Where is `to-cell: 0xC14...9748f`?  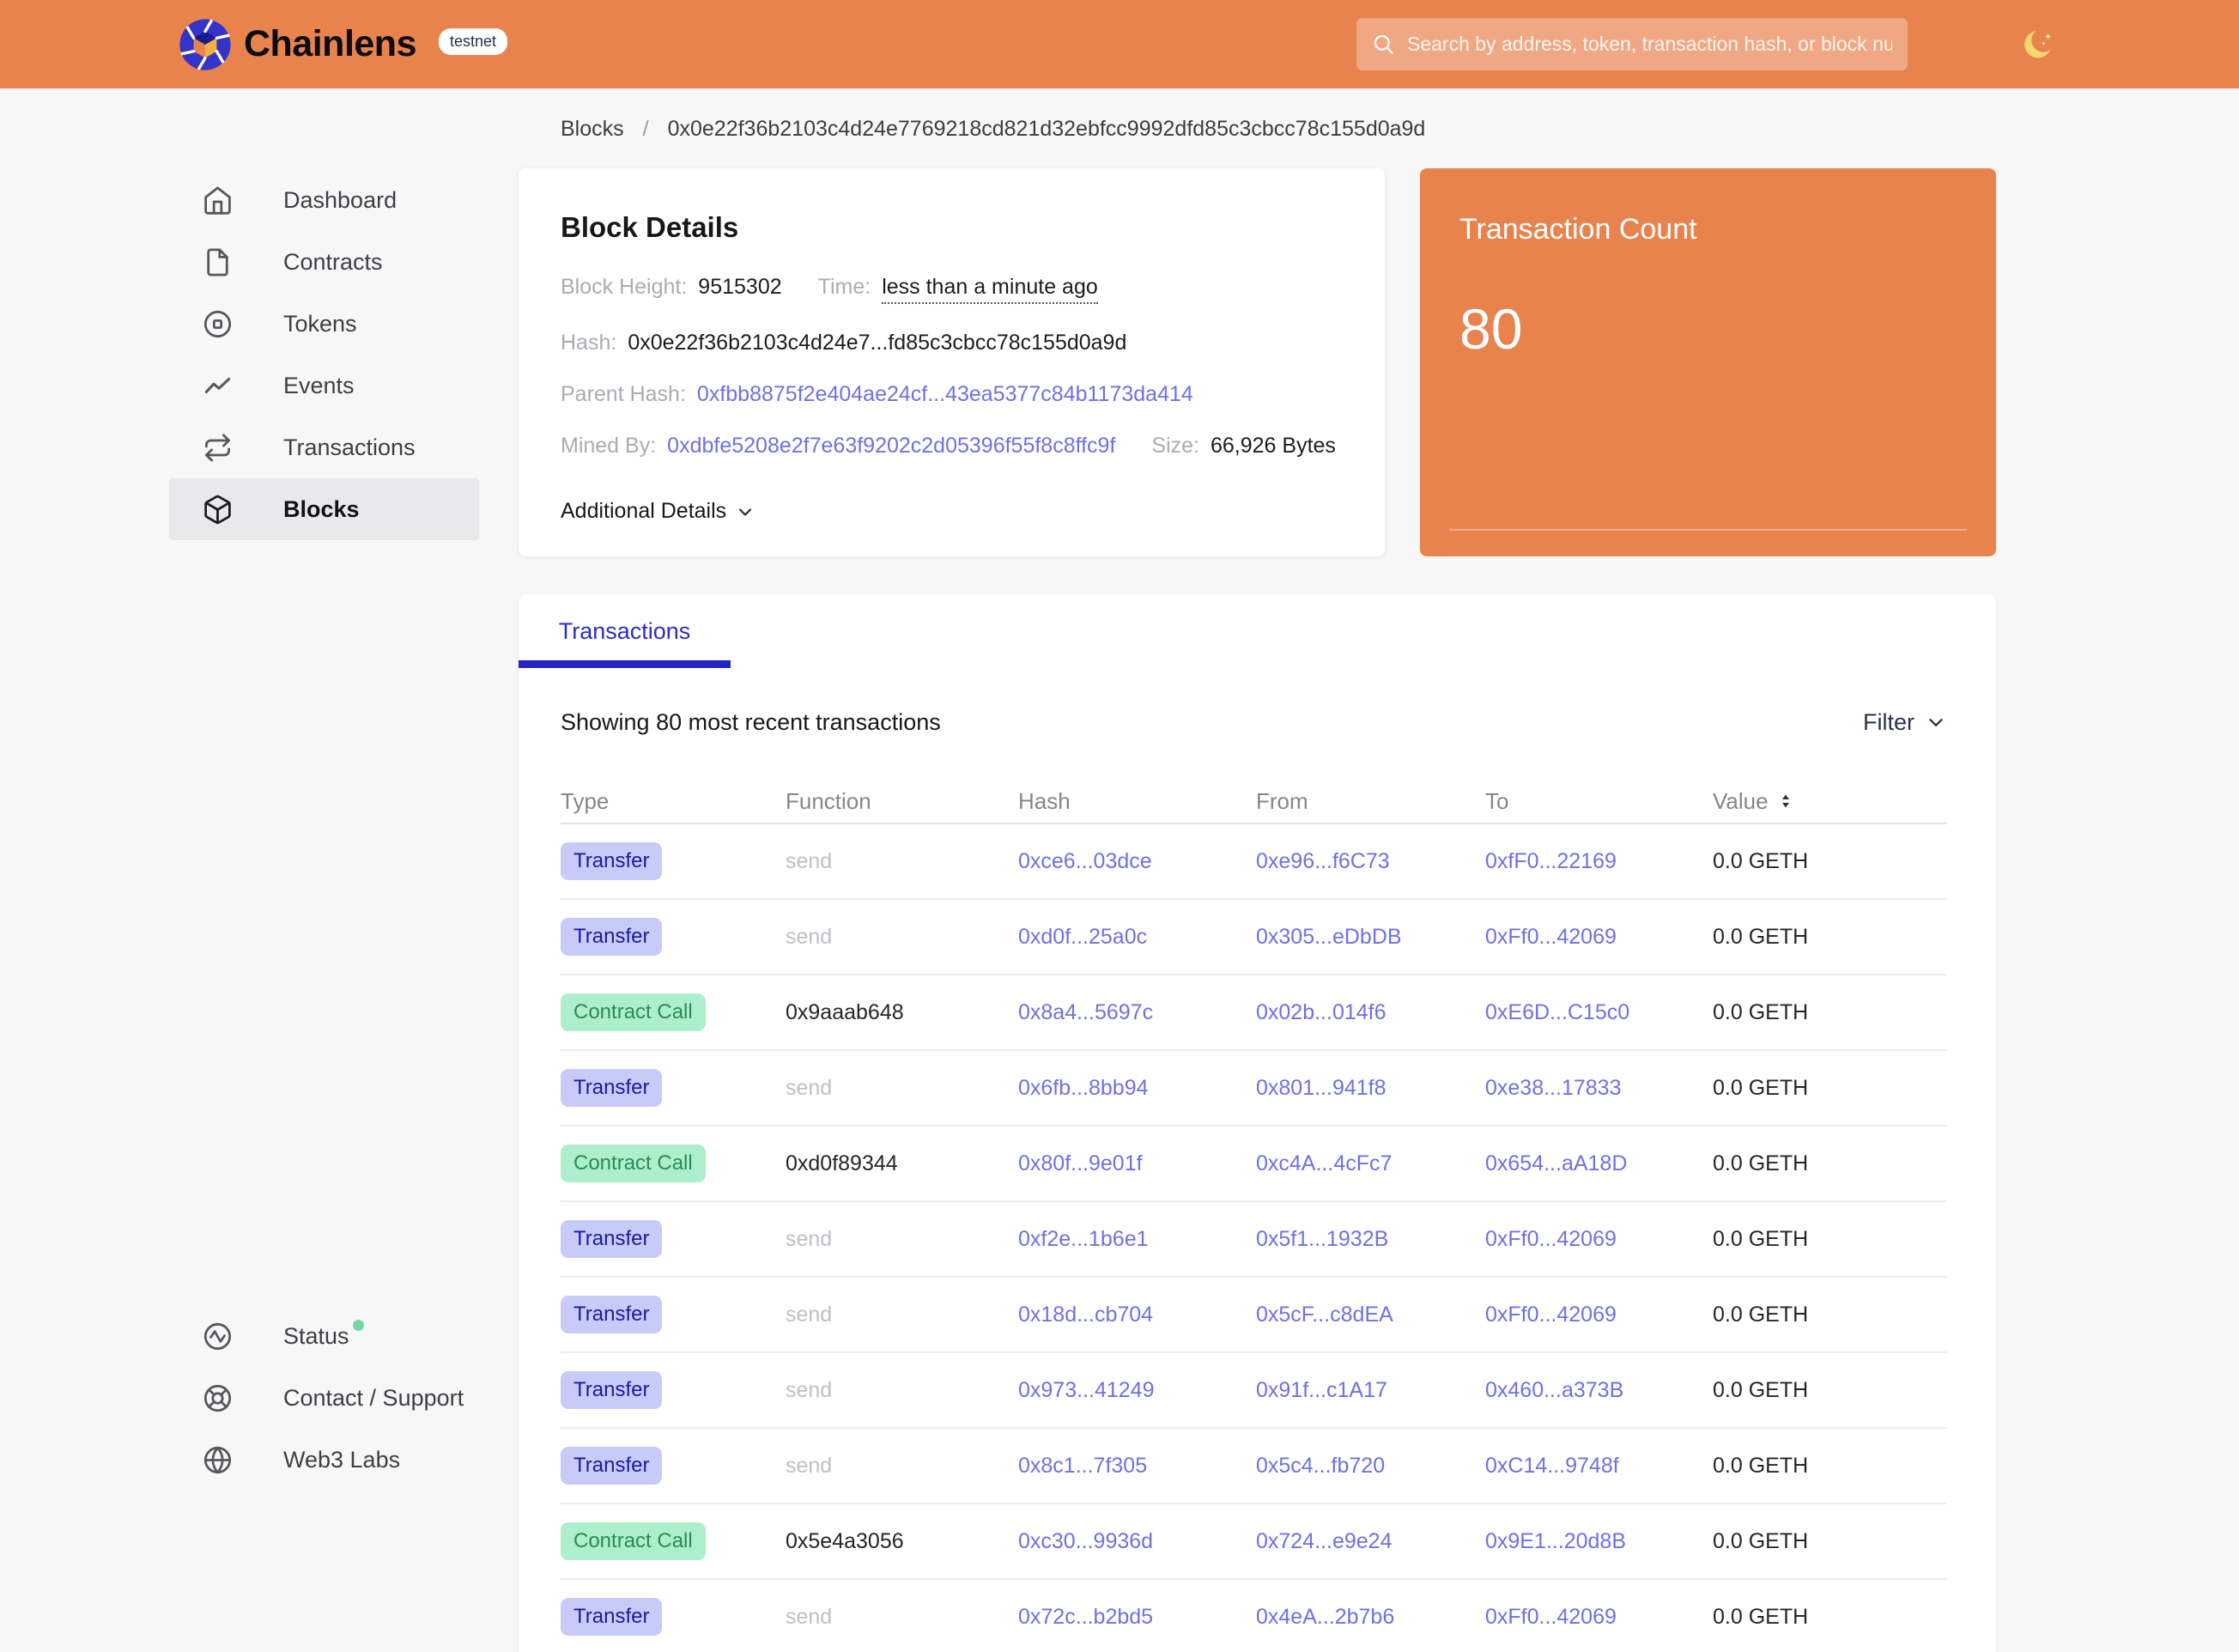
to-cell: 0xC14...9748f is located at coordinates (1599, 1466).